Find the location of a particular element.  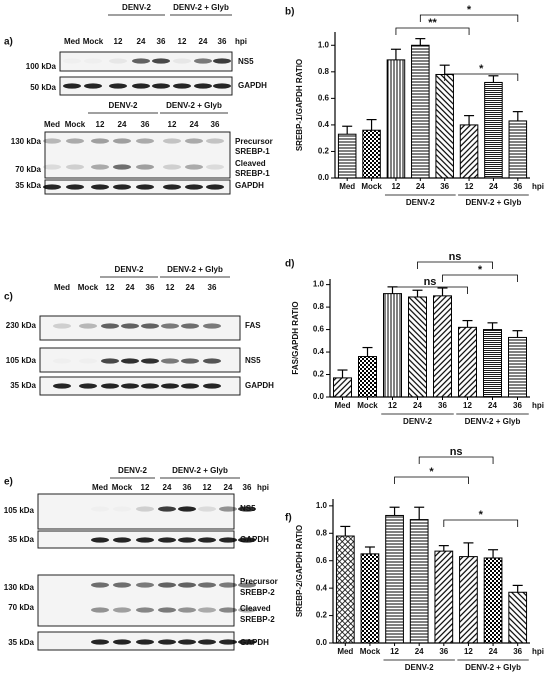

significance-bracket is located at coordinates (431, 480).